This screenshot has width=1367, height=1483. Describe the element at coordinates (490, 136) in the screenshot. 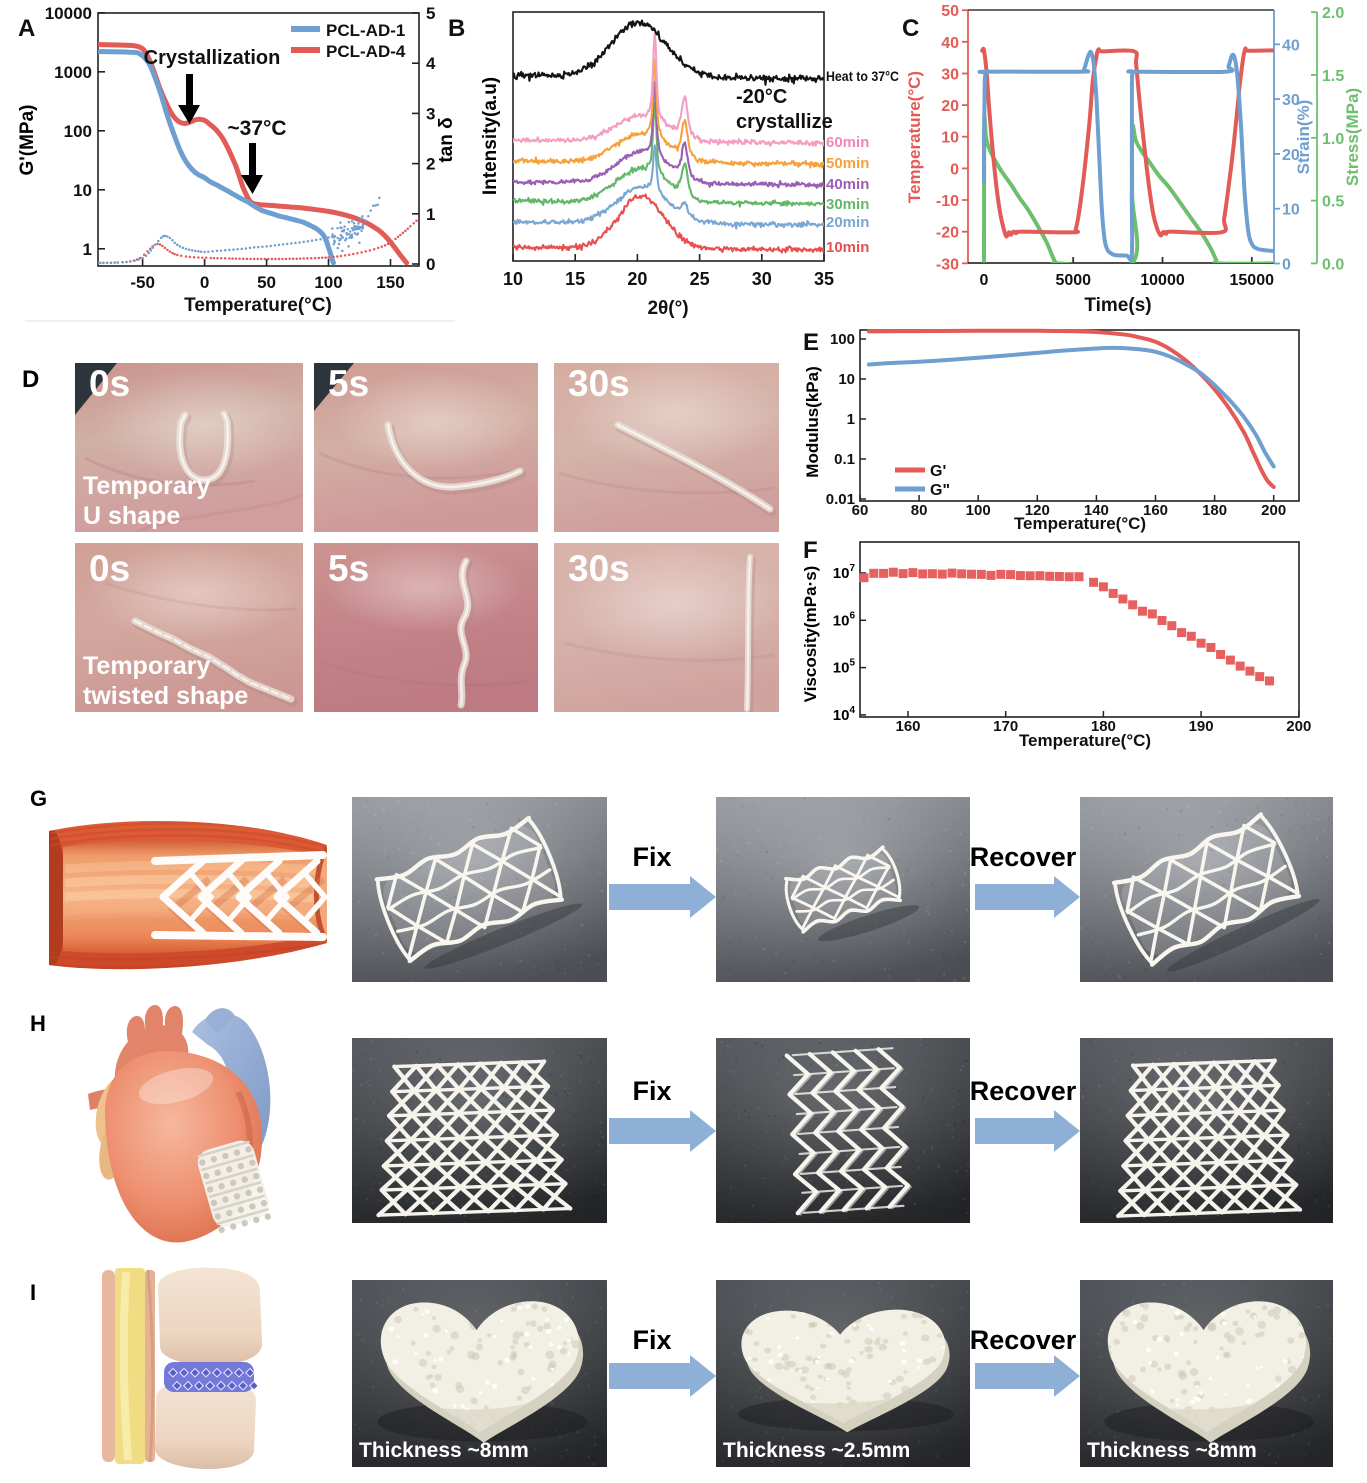

I see `svg-text: Intensity(a.u)` at that location.